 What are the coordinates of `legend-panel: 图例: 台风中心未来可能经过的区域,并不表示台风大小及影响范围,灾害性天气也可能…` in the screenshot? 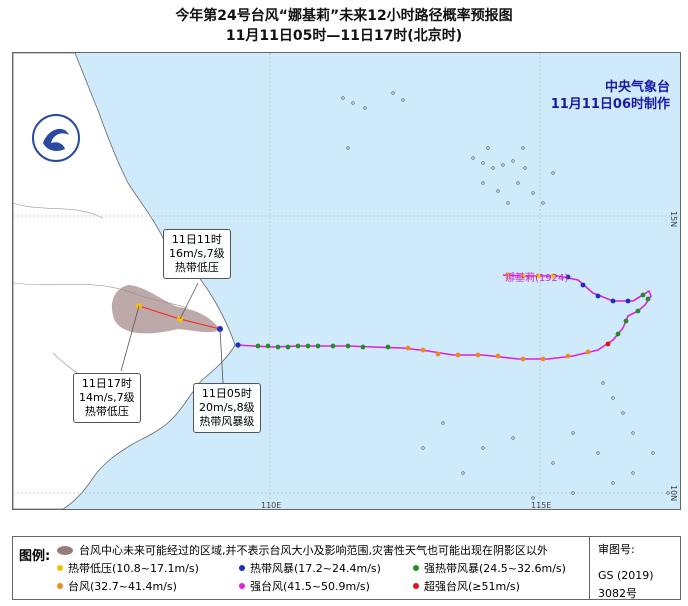 It's located at (346, 568).